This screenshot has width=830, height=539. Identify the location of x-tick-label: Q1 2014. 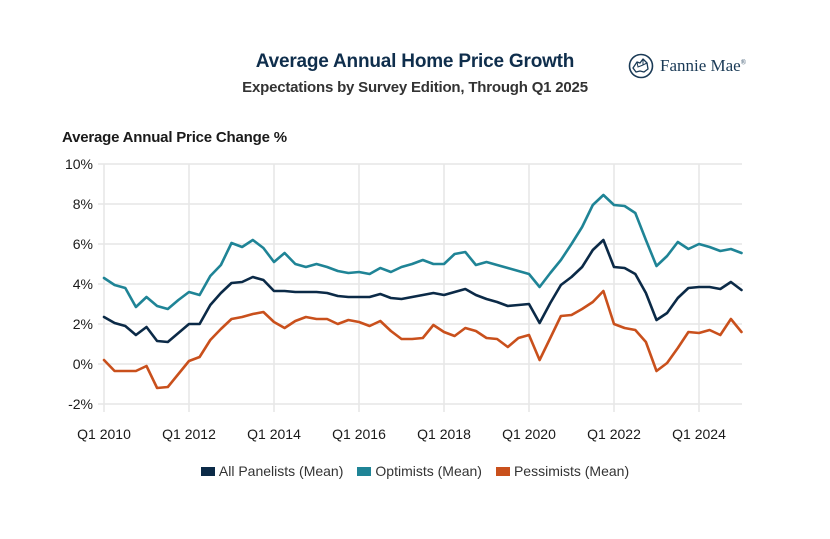
(274, 434).